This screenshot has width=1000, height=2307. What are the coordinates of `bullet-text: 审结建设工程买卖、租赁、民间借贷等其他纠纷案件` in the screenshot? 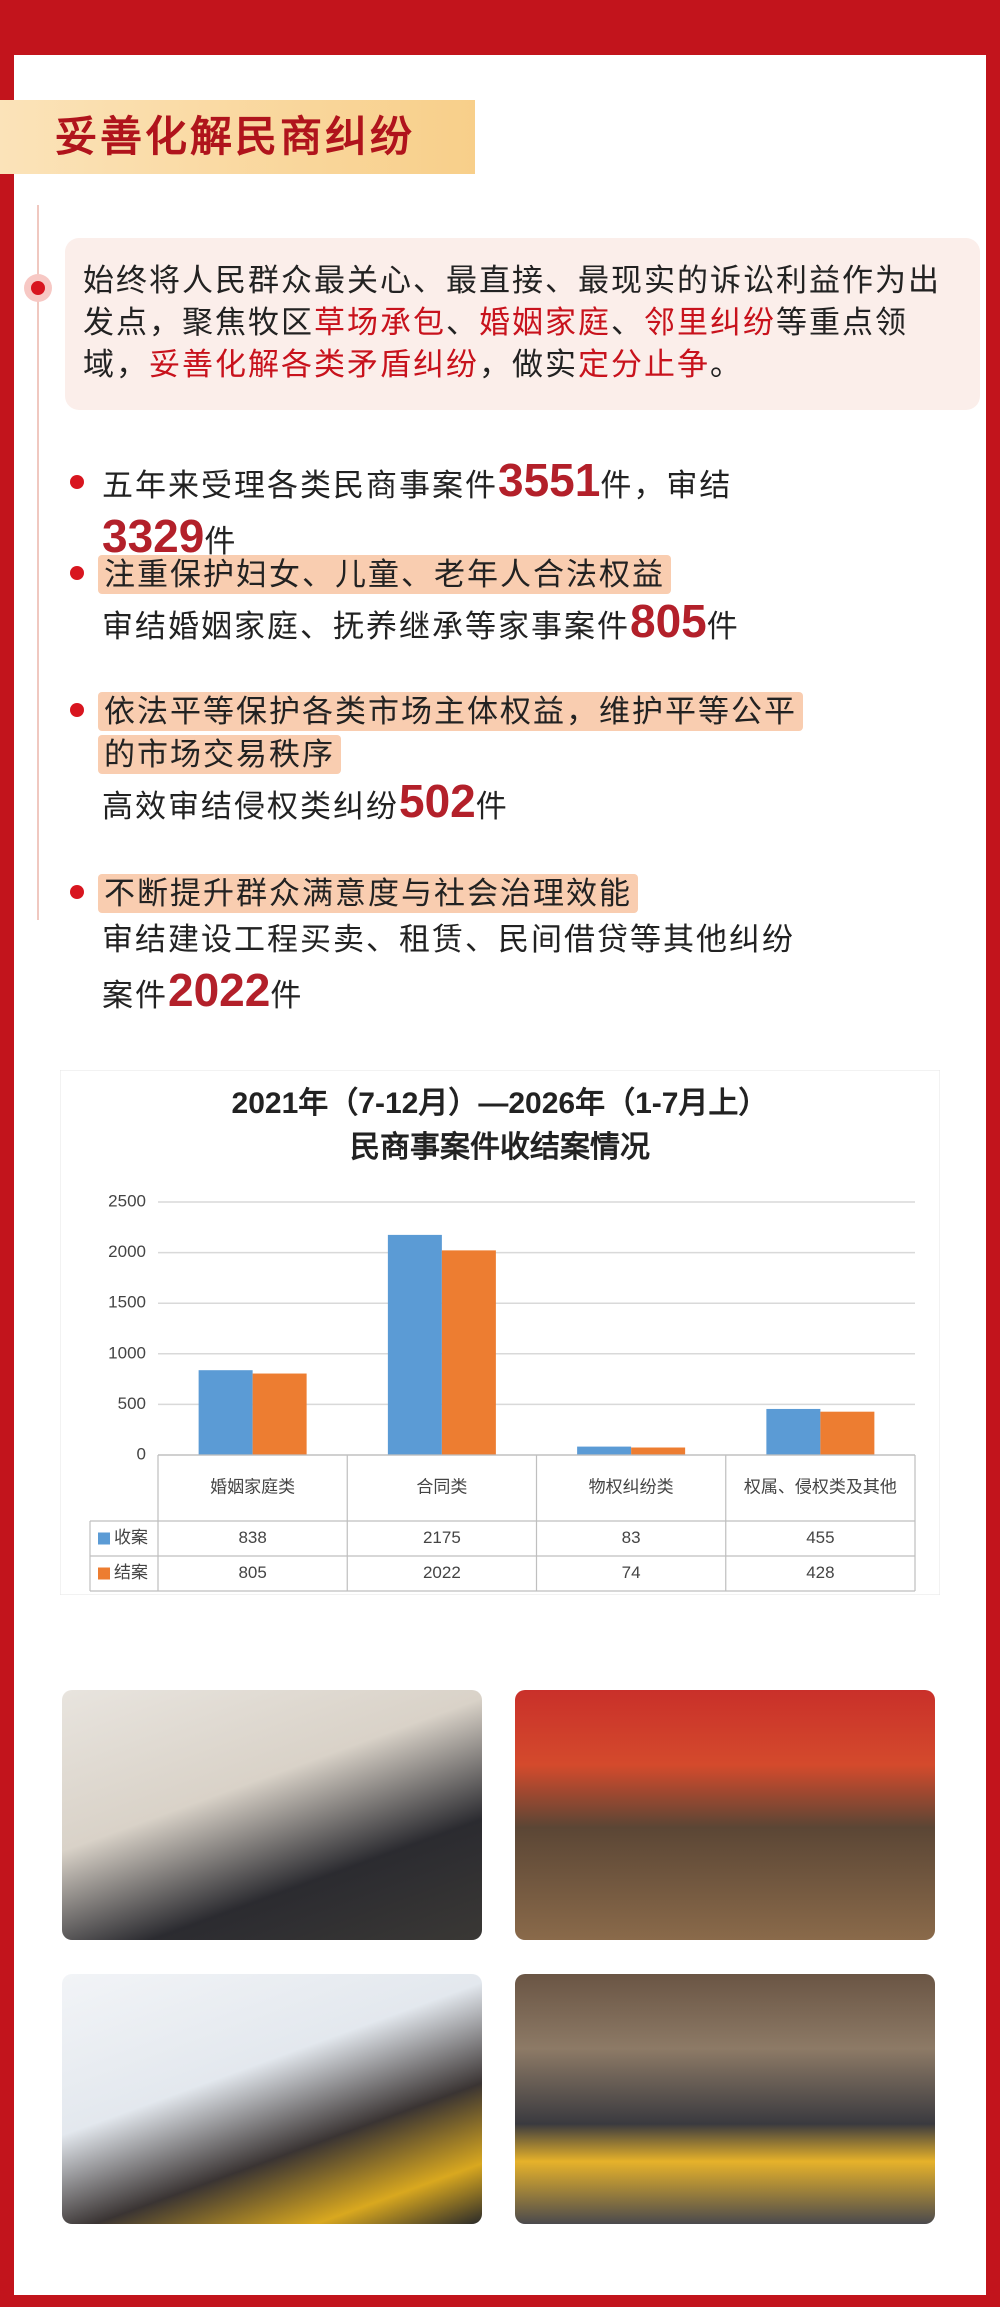 It's located at (448, 967).